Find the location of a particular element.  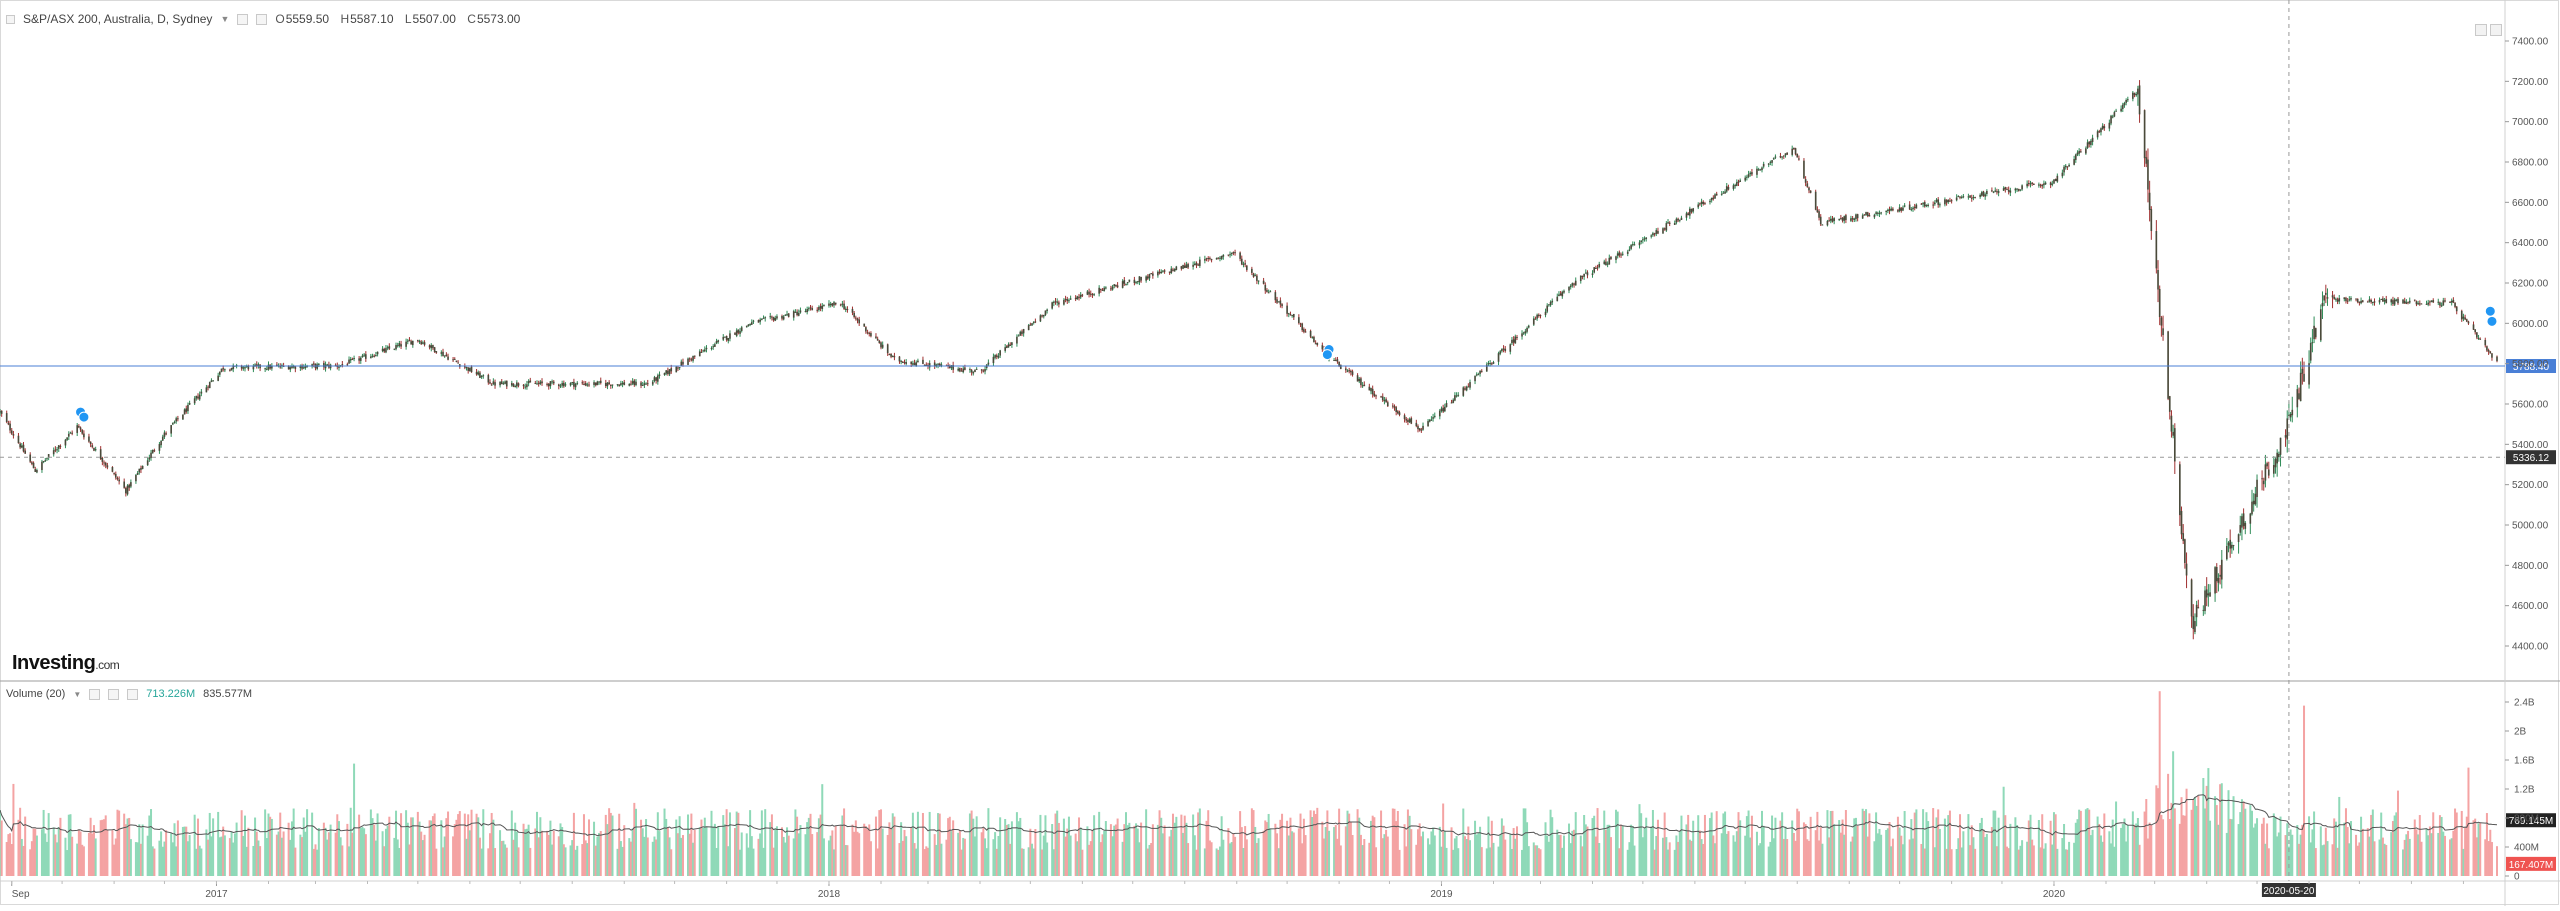

symbol-title: S&P/ASX 200, Australia, D, Sydney is located at coordinates (118, 19).